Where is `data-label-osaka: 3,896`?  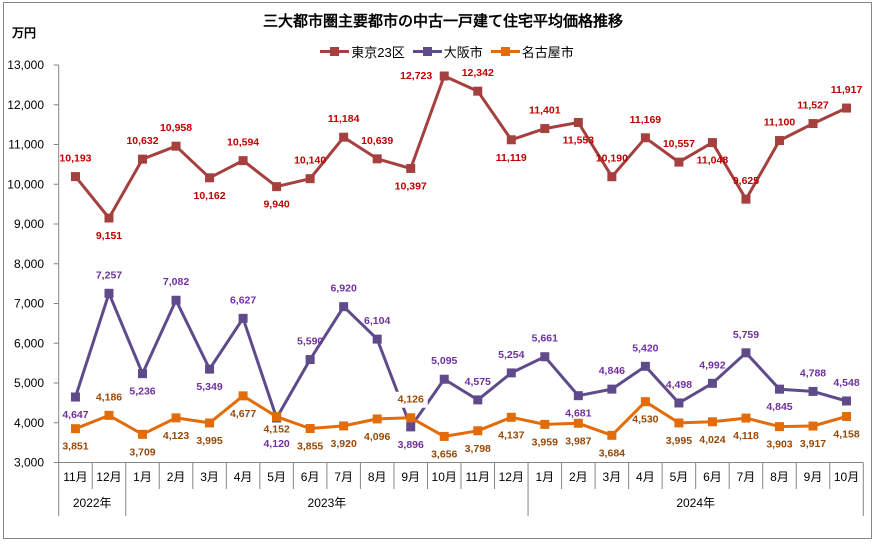
data-label-osaka: 3,896 is located at coordinates (411, 445).